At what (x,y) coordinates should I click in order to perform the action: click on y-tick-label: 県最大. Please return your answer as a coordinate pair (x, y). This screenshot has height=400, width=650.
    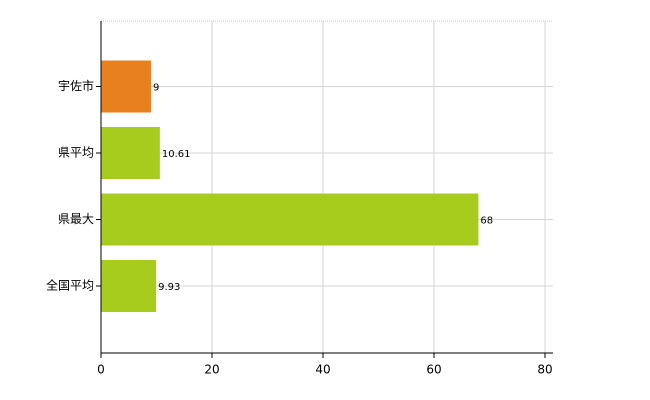
    Looking at the image, I should click on (76, 219).